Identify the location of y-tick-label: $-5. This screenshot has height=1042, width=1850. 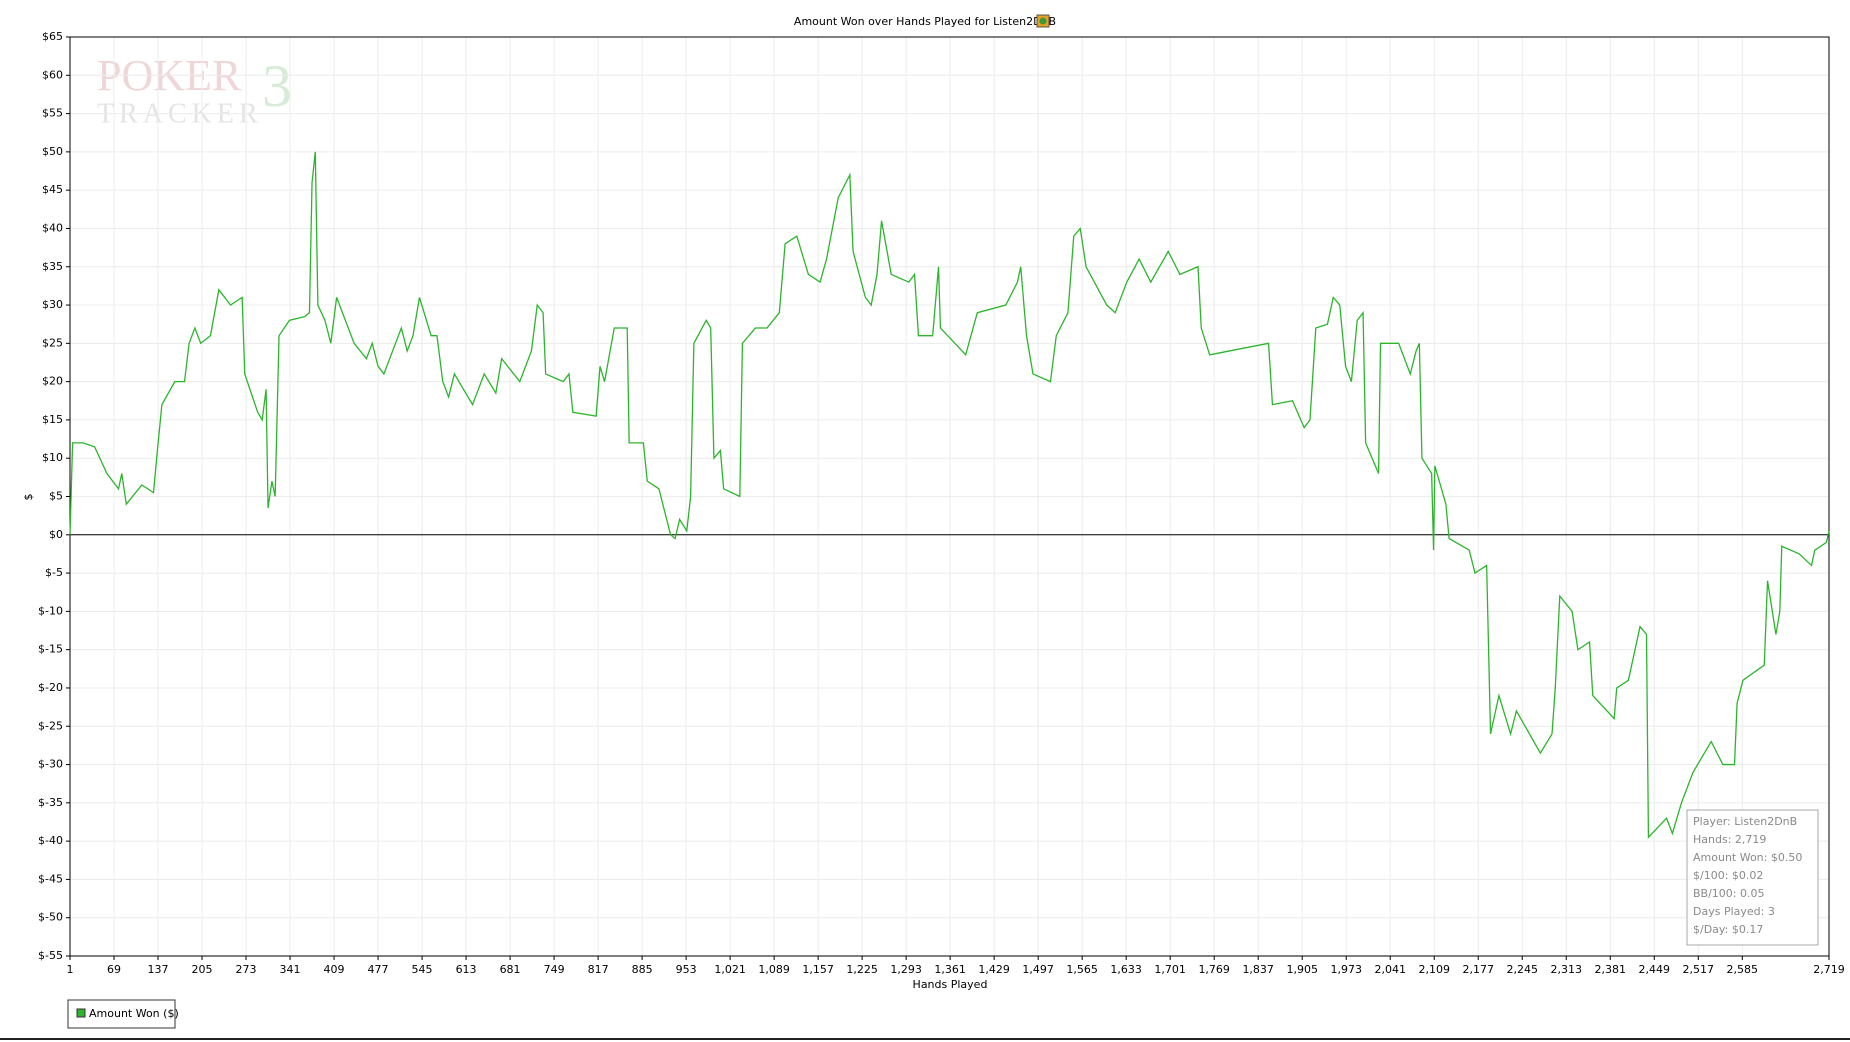
(54, 572).